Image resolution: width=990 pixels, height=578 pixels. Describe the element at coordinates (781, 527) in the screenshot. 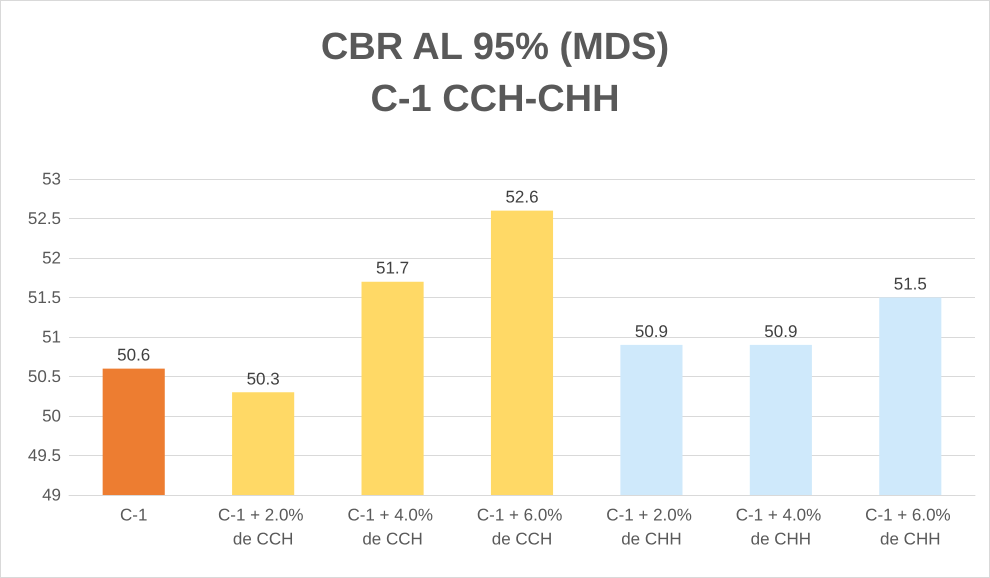

I see `x-tick-label: C-1 + 4.0% de CHH` at that location.